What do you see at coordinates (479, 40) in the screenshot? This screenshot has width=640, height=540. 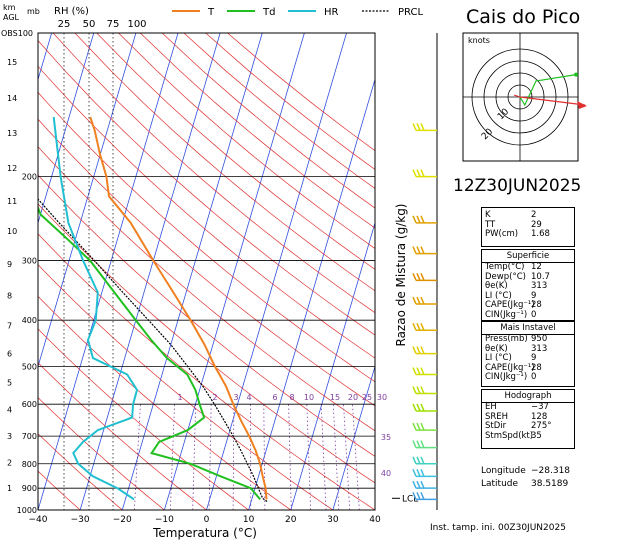 I see `hodograph-label: knots` at bounding box center [479, 40].